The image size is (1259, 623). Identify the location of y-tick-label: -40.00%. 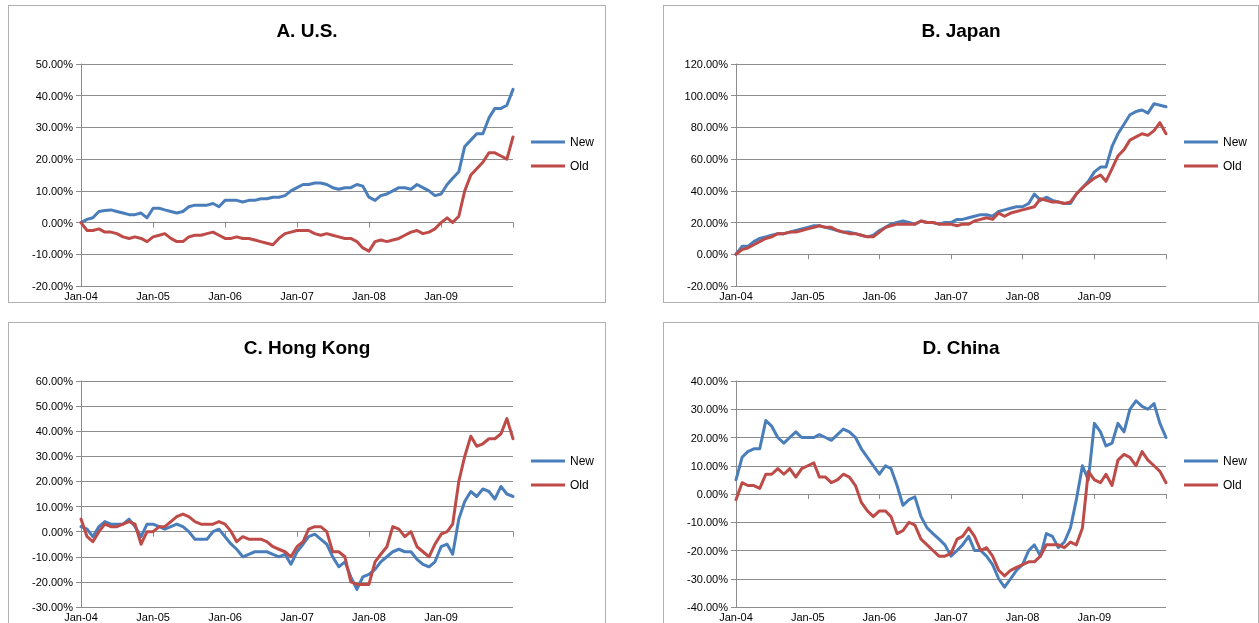
(708, 607).